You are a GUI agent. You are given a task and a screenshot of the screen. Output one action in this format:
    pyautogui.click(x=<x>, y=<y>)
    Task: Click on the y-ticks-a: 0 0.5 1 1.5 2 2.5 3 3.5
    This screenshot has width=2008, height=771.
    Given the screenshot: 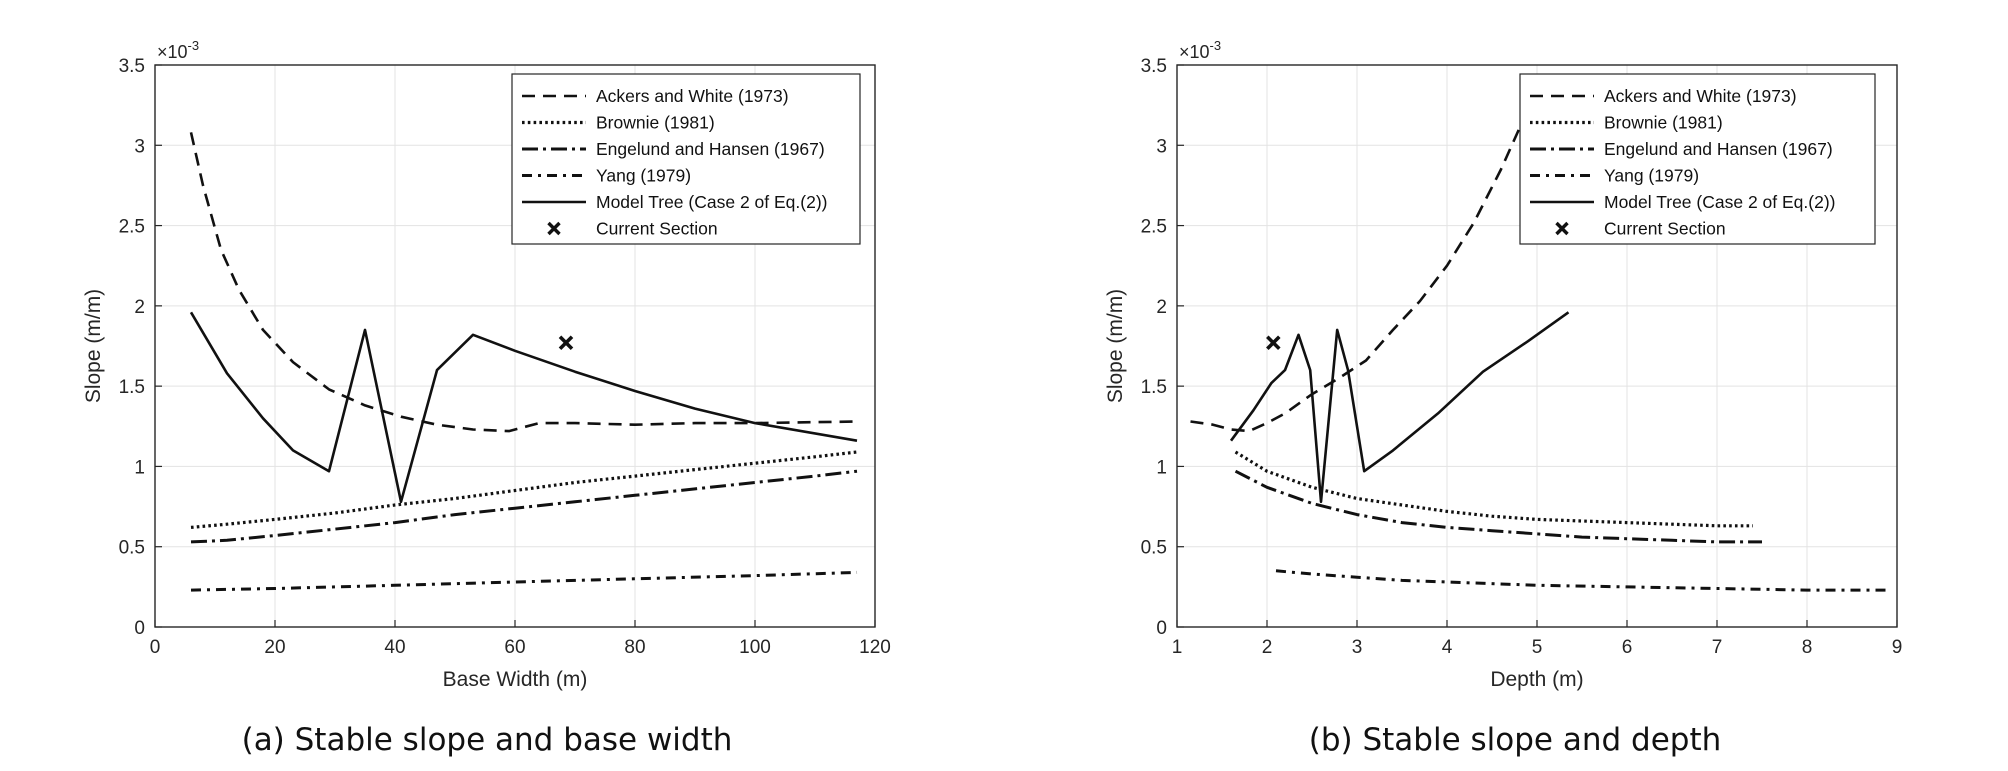 What is the action you would take?
    pyautogui.click(x=140, y=347)
    